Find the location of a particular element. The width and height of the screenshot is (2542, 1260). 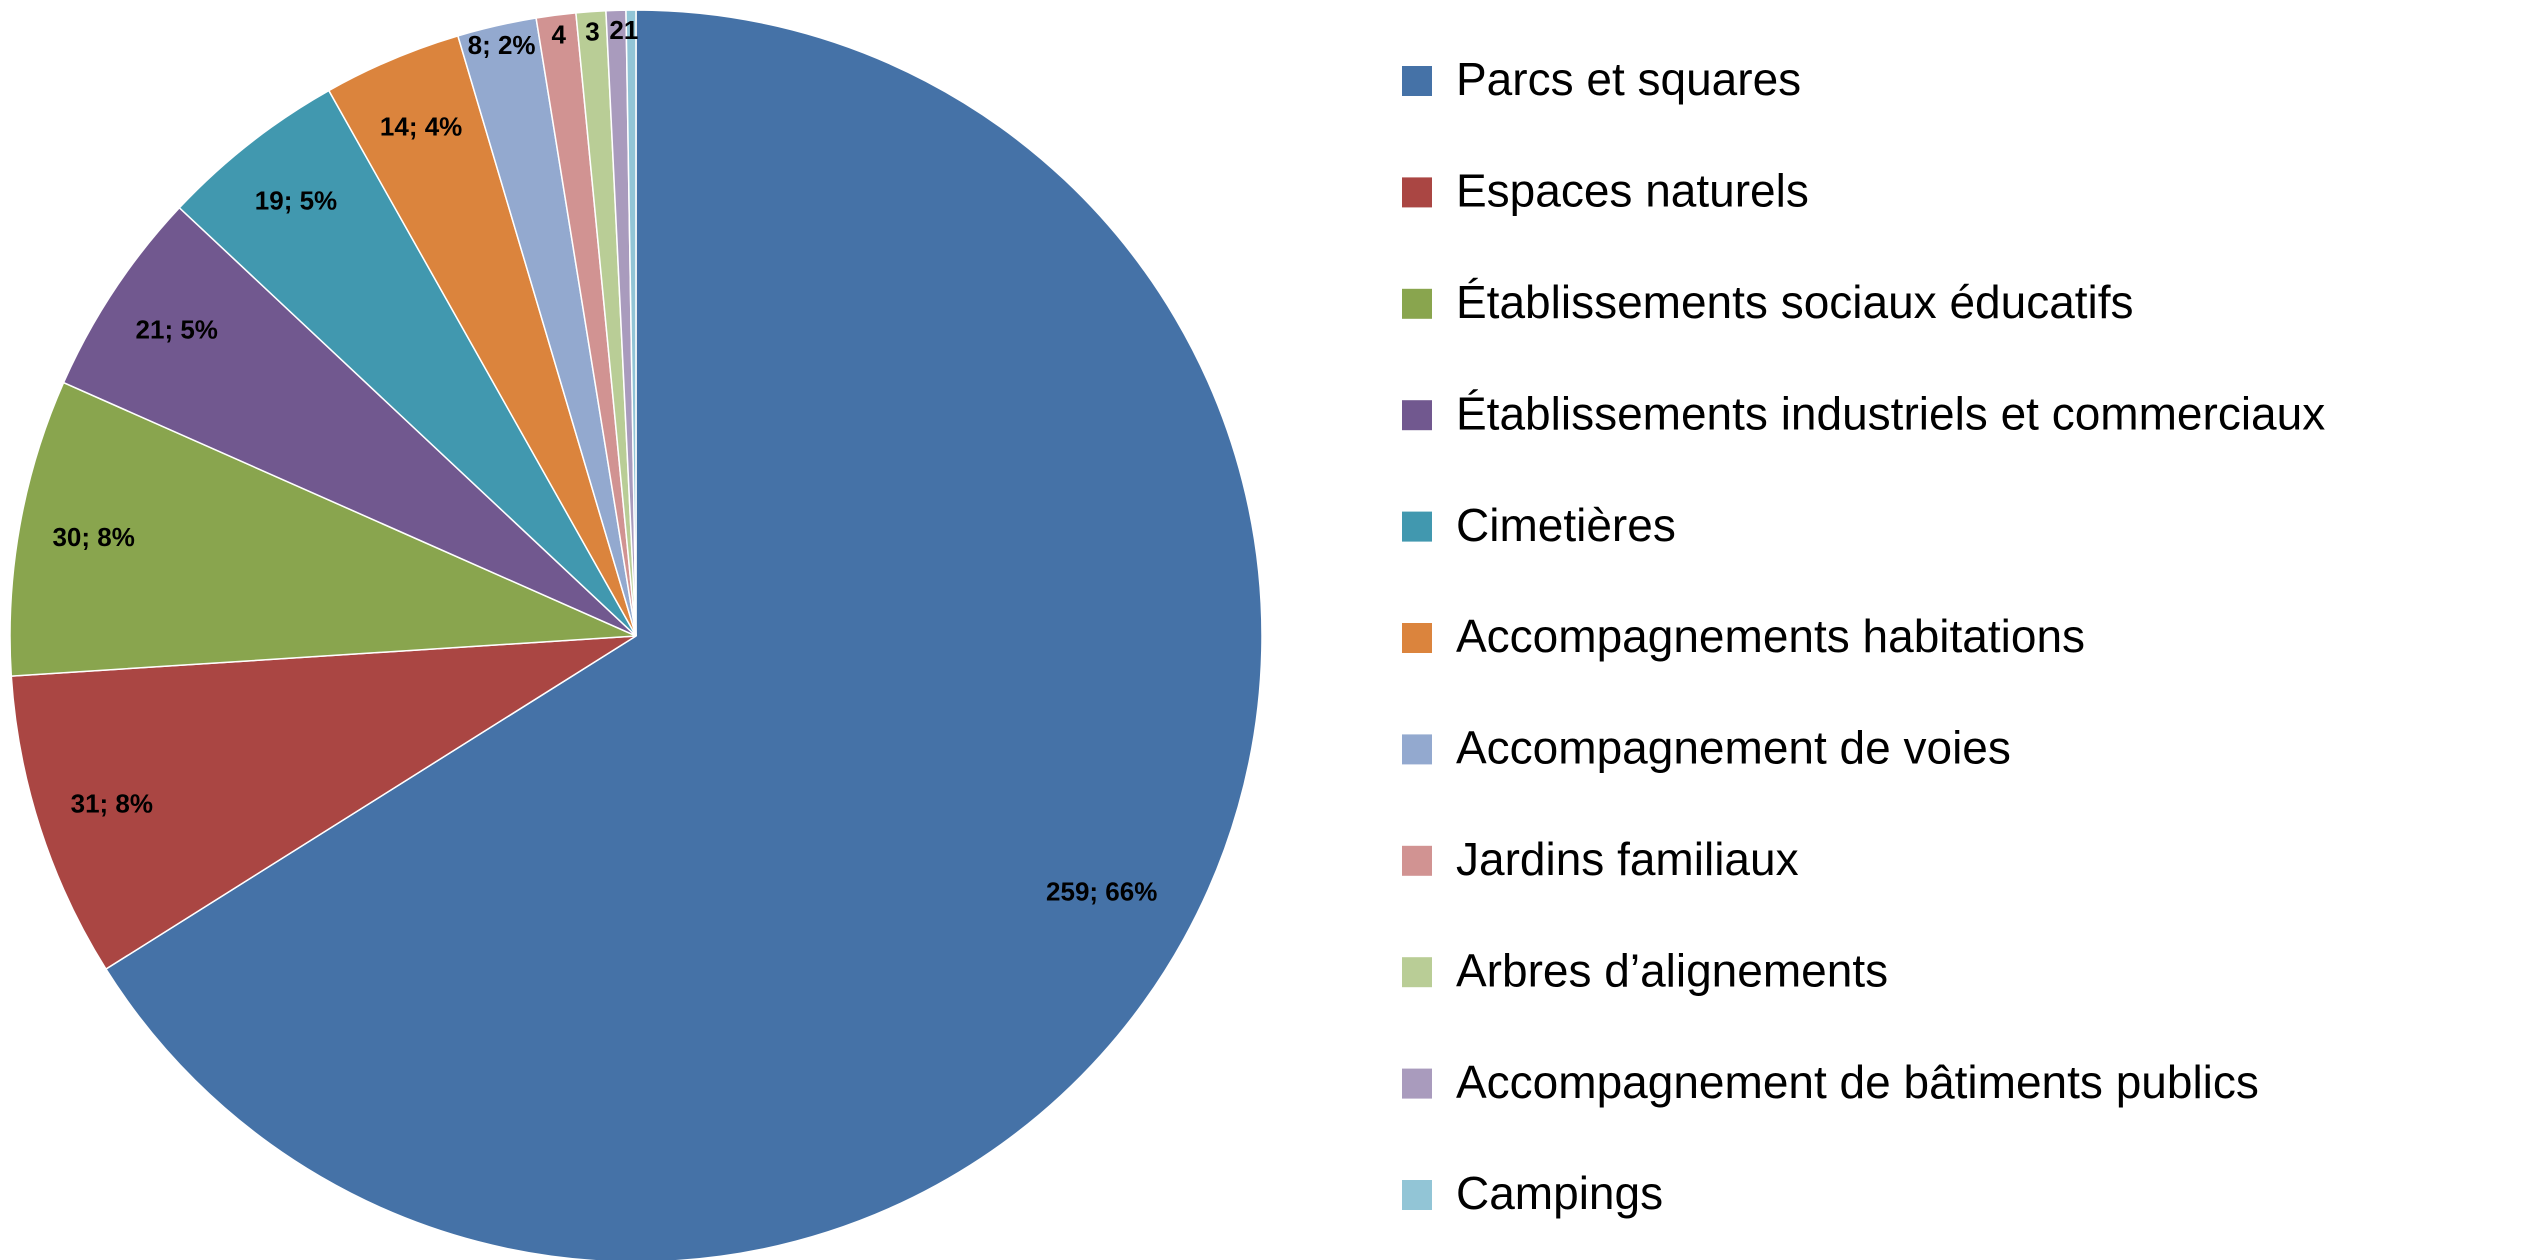

data-label: 21; 5% is located at coordinates (177, 330).